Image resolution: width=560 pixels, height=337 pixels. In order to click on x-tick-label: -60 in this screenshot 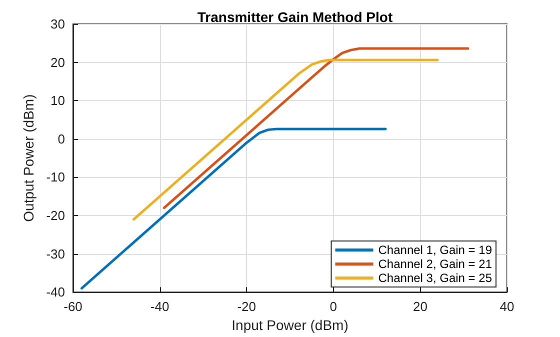, I will do `click(73, 306)`.